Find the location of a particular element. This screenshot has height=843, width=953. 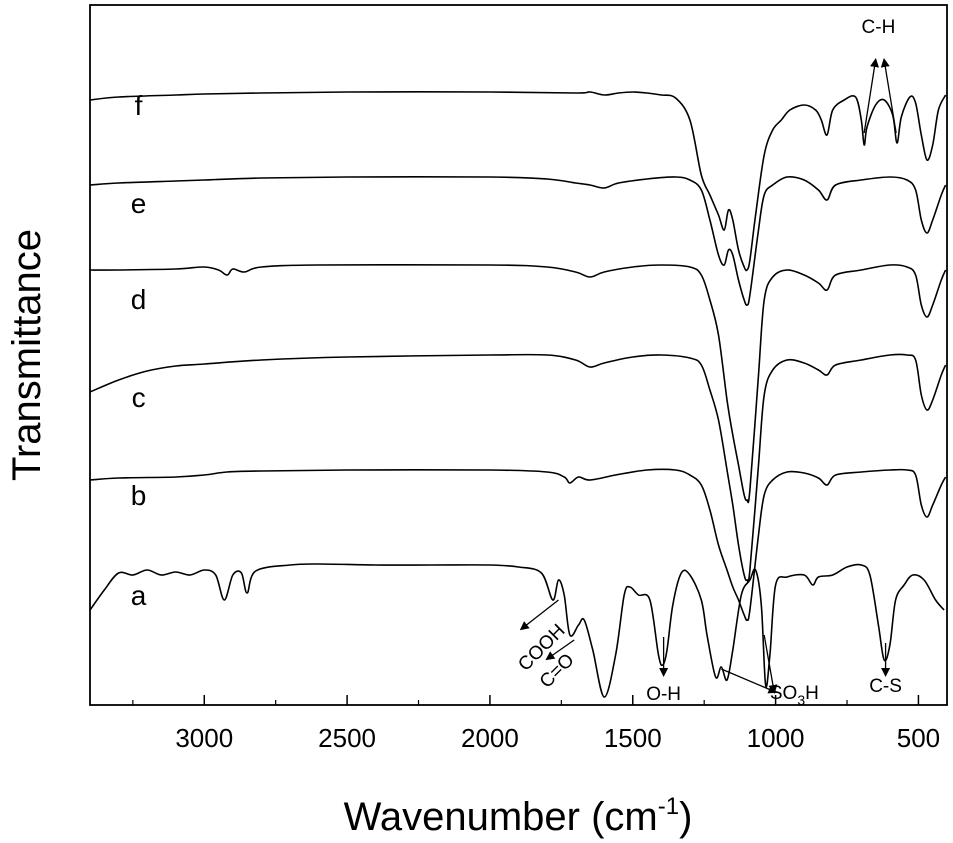

x-tick-label-2500: 2500 is located at coordinates (347, 738).